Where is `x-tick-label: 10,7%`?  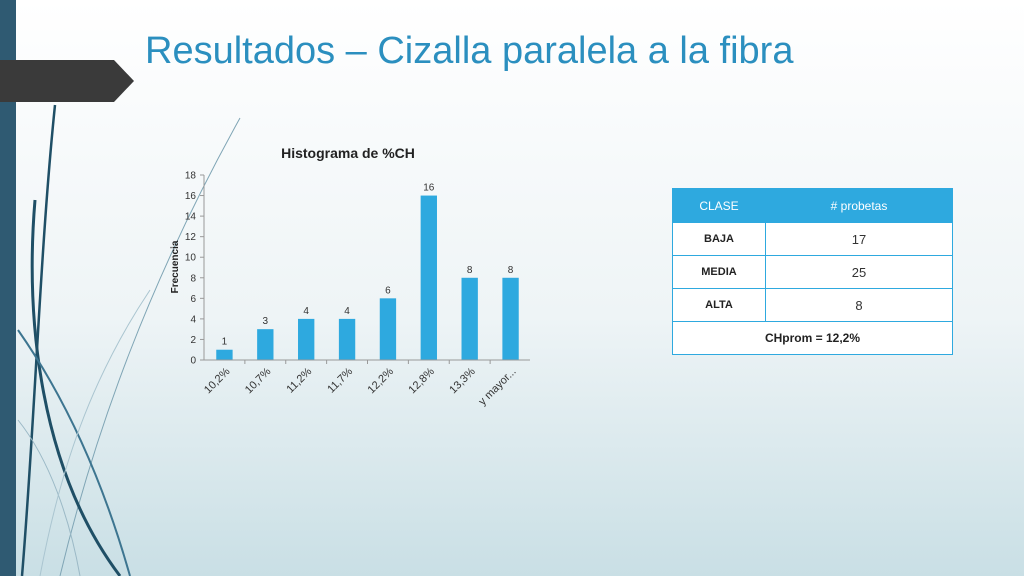 x-tick-label: 10,7% is located at coordinates (258, 380).